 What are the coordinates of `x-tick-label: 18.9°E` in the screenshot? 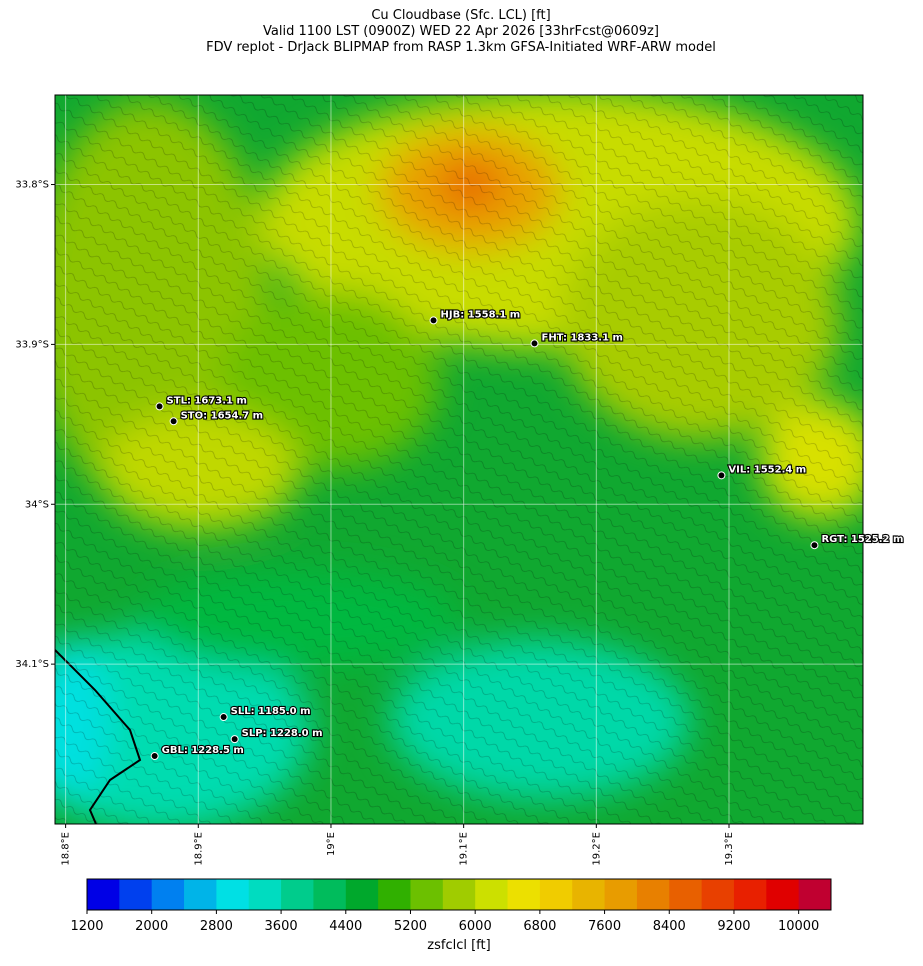 It's located at (198, 849).